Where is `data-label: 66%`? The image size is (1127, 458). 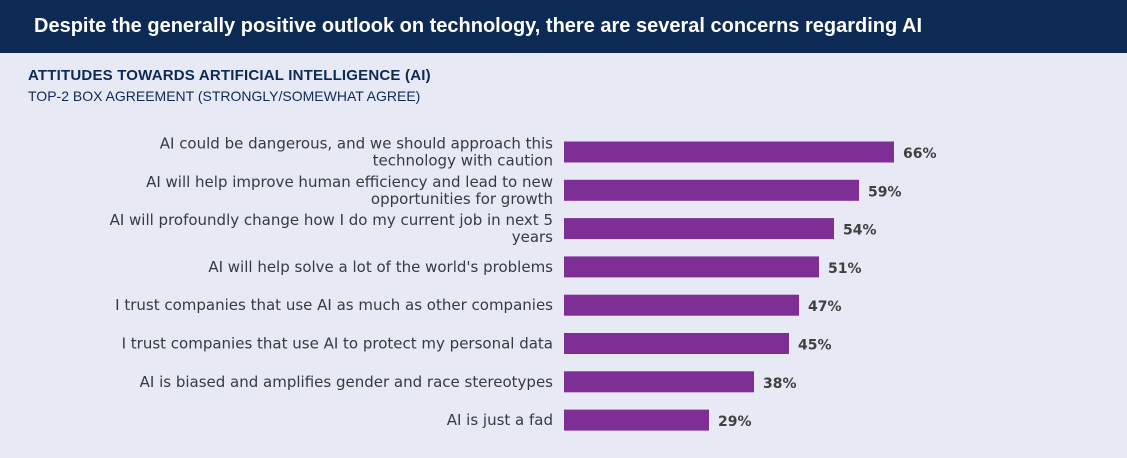 data-label: 66% is located at coordinates (920, 154).